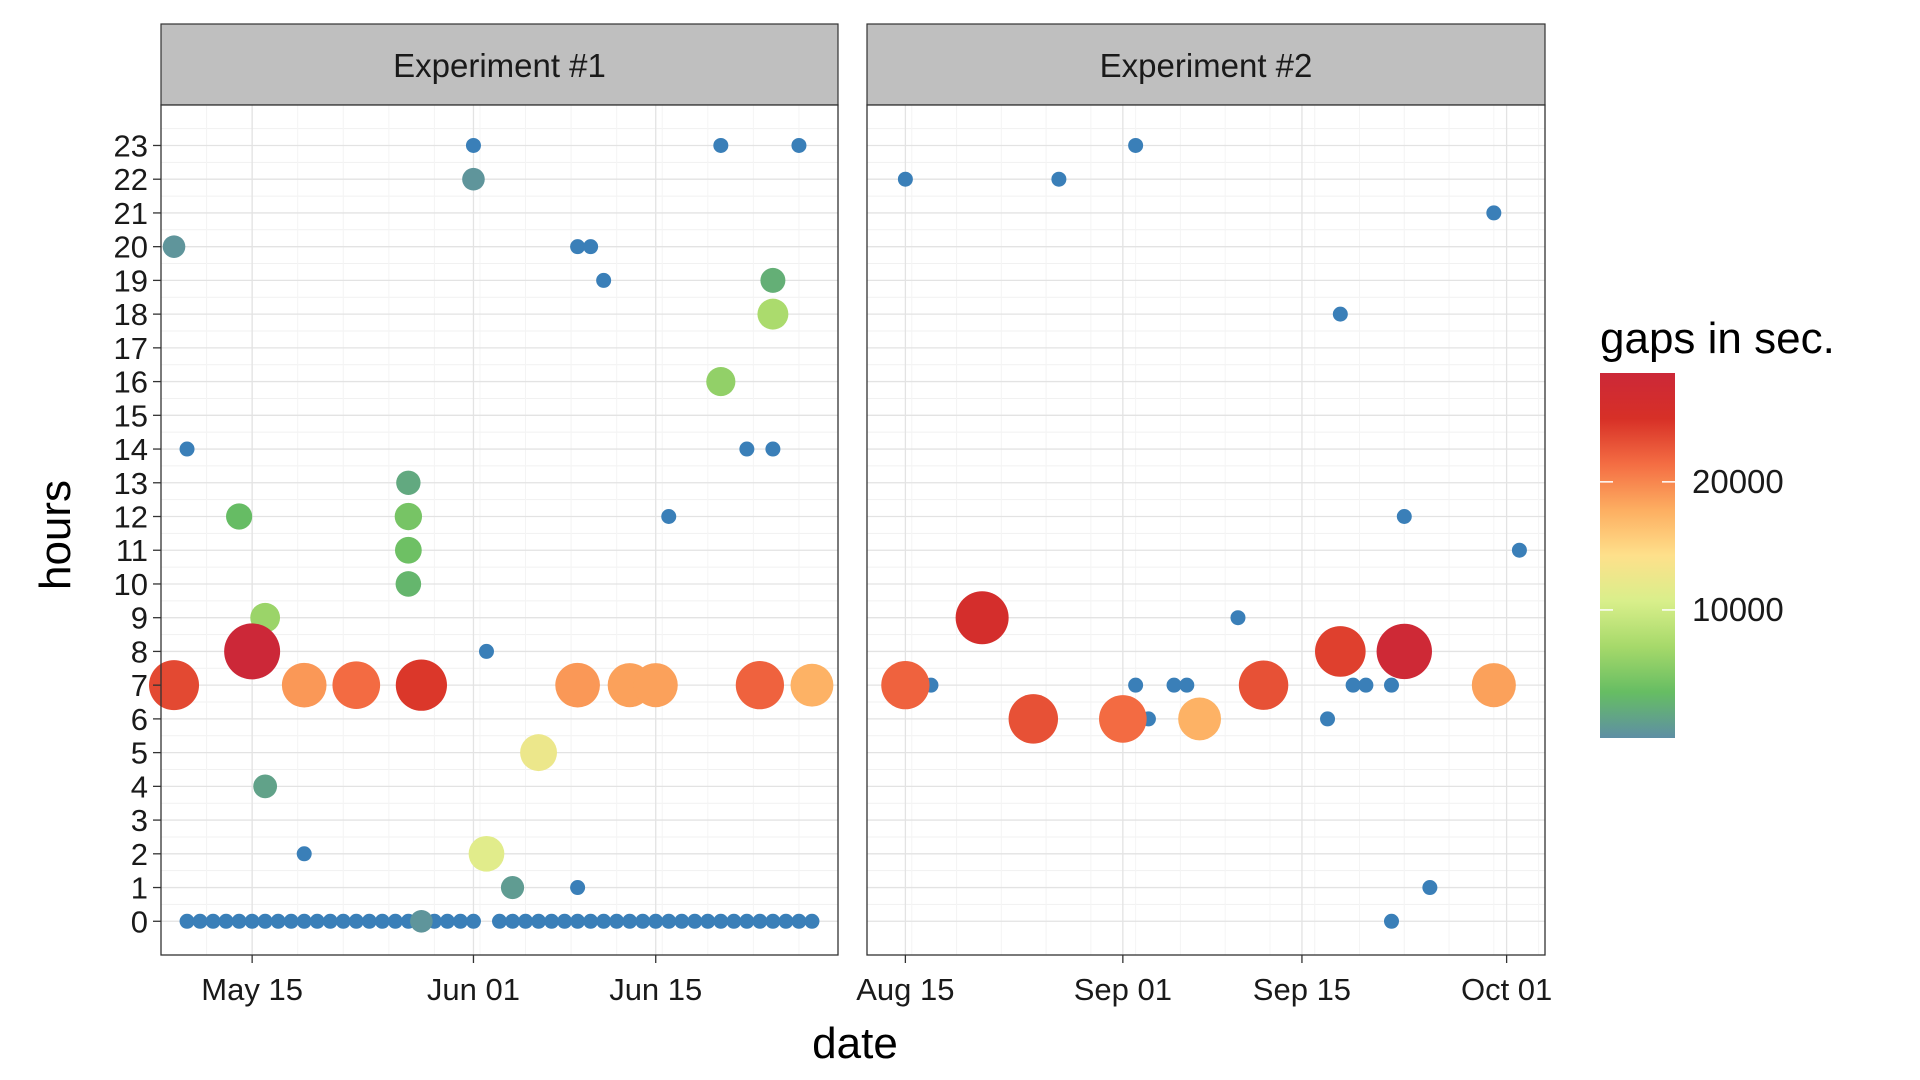 The height and width of the screenshot is (1080, 1920). I want to click on color-legend: gaps in sec. 10000 20000, so click(1717, 526).